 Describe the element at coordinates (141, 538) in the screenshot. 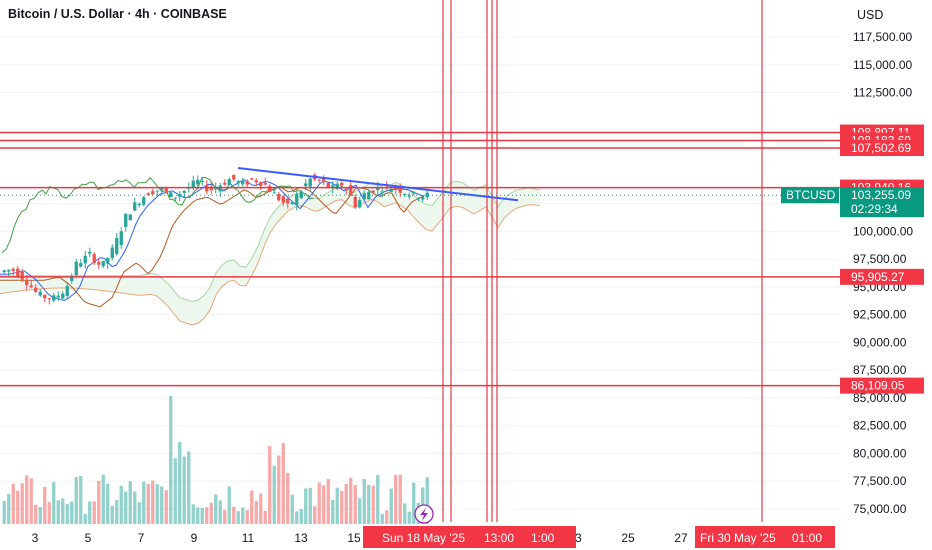

I see `time-tick-label: 7` at that location.